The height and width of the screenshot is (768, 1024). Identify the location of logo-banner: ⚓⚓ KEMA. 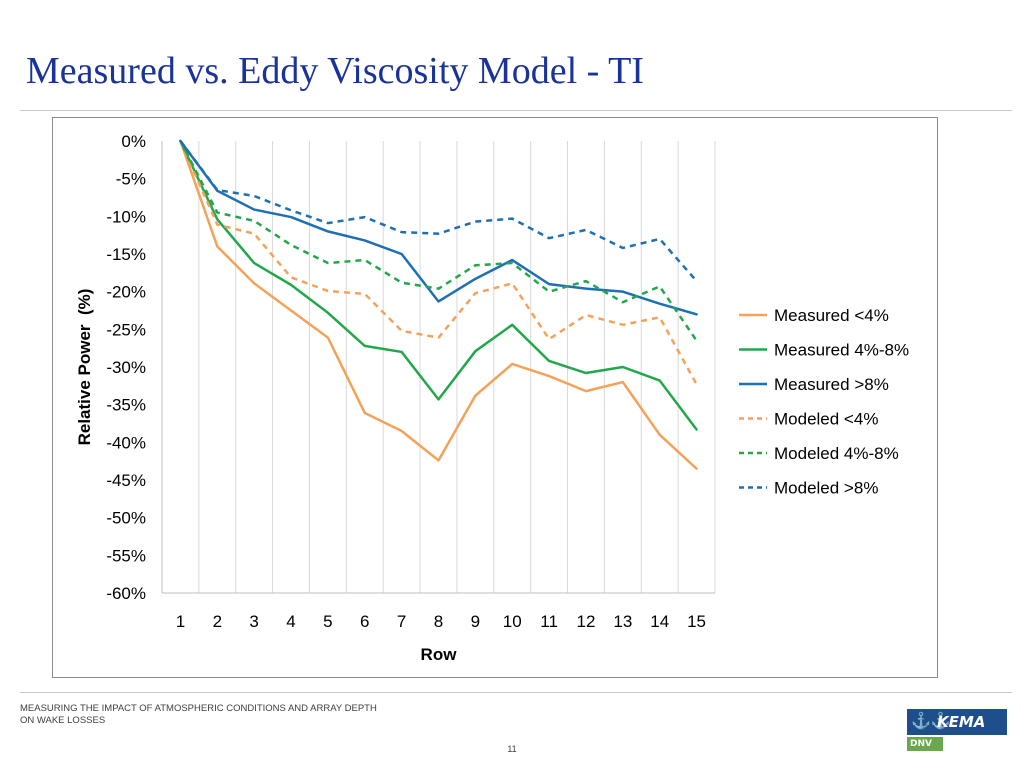
(957, 722).